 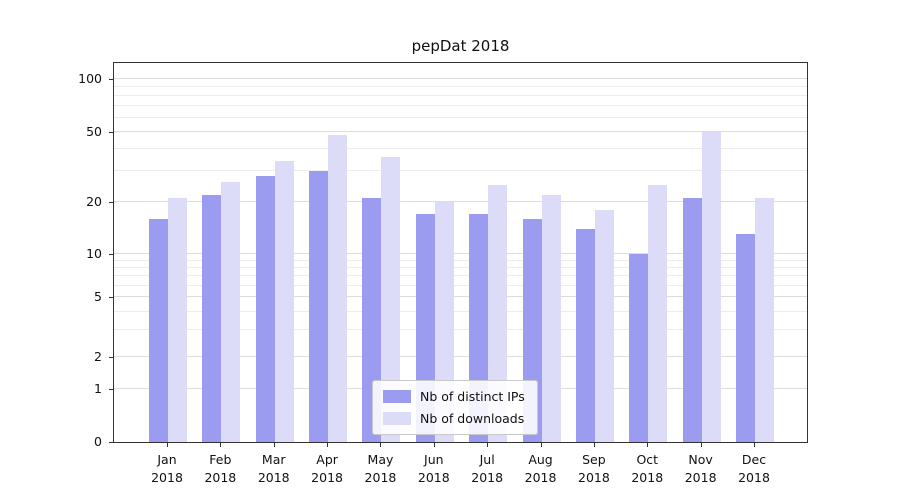 I want to click on y-tick-label-1: 1, so click(x=98, y=388).